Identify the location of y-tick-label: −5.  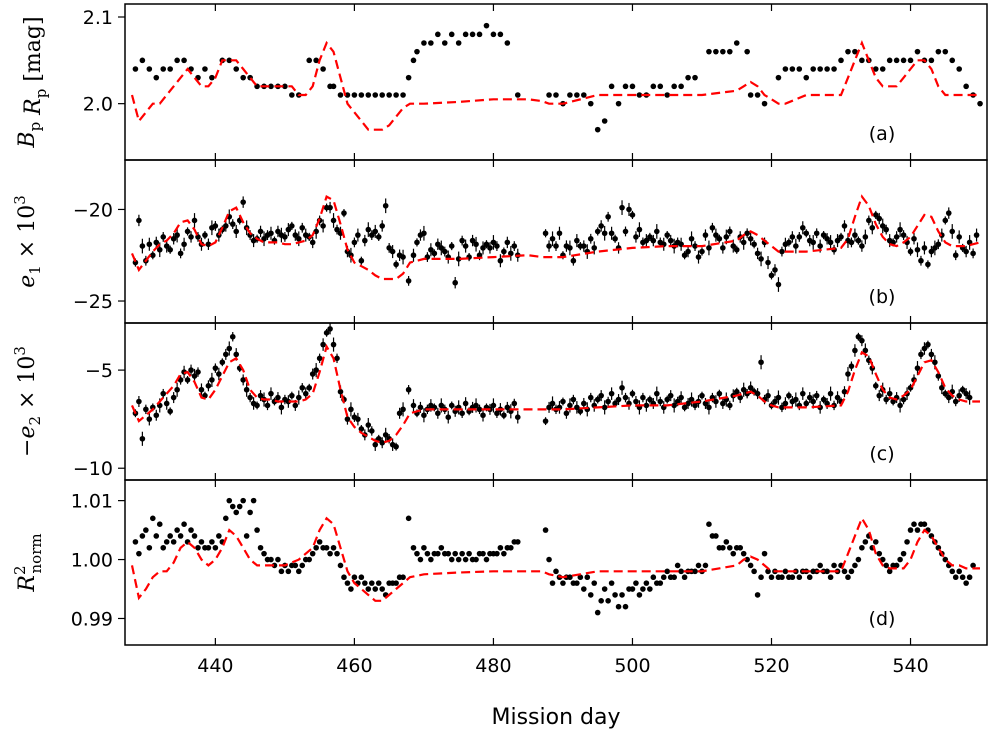
(99, 371).